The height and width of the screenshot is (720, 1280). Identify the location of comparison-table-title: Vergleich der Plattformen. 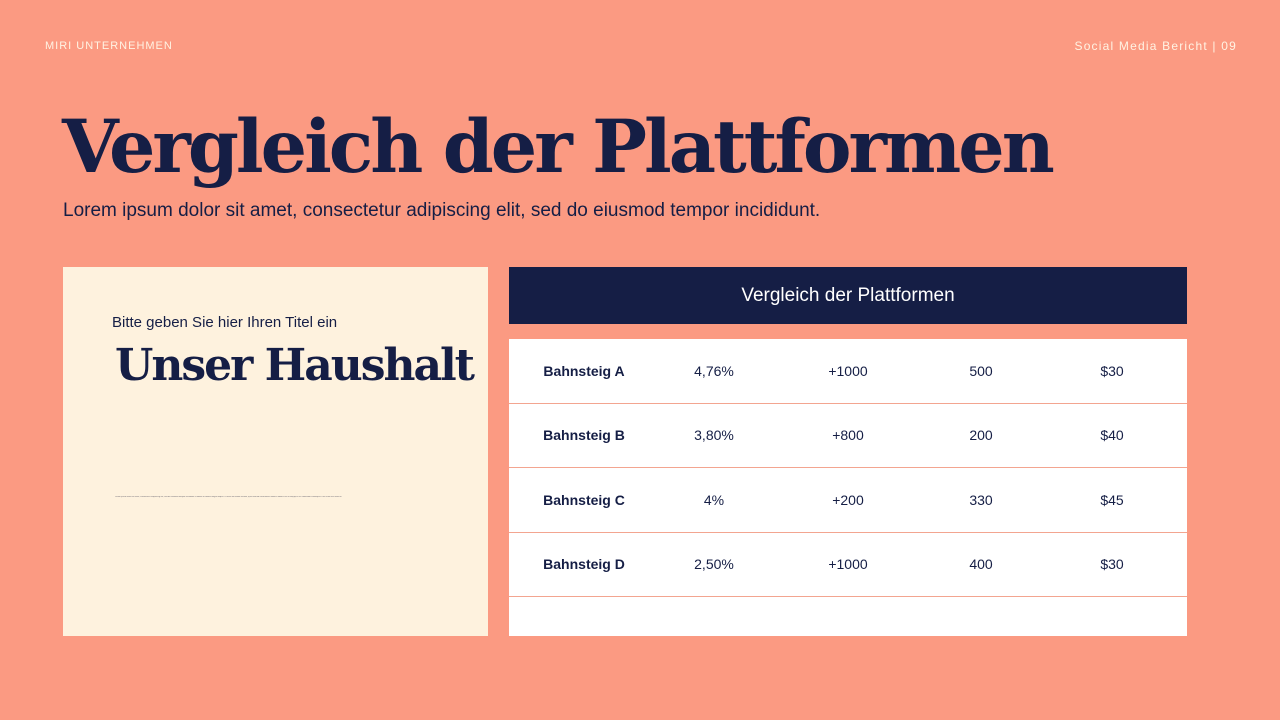
(848, 295).